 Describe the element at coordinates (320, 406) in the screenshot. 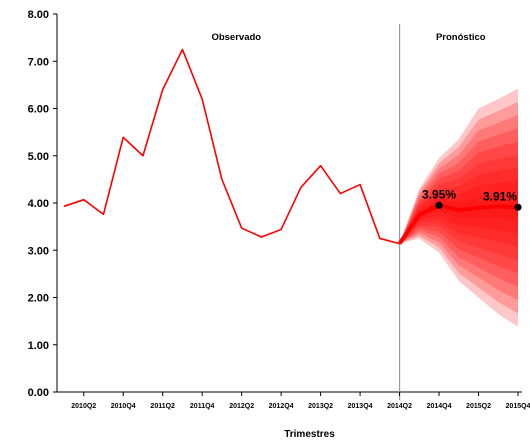

I see `x-tick-label: 2013Q2` at that location.